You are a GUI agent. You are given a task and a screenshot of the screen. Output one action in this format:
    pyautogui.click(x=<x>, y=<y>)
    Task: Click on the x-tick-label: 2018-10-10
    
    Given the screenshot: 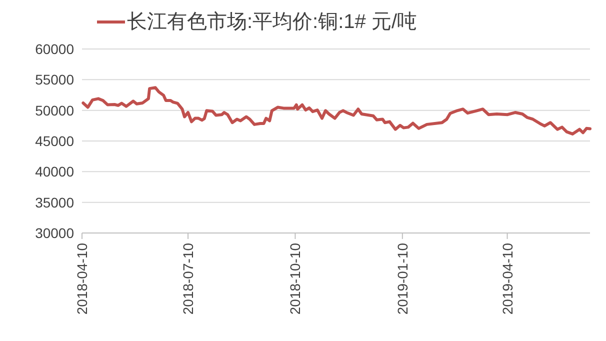 What is the action you would take?
    pyautogui.click(x=295, y=278)
    